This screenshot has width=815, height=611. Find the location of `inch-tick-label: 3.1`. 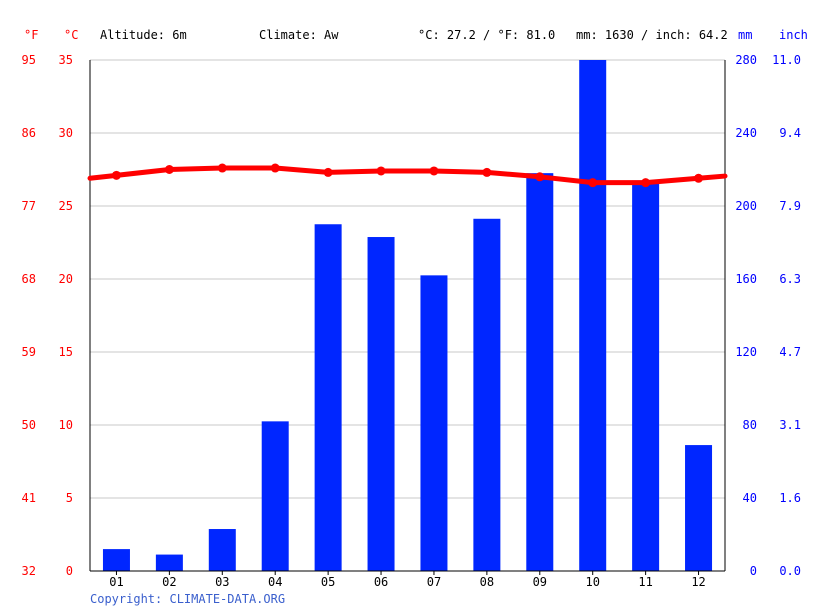

inch-tick-label: 3.1 is located at coordinates (790, 425).